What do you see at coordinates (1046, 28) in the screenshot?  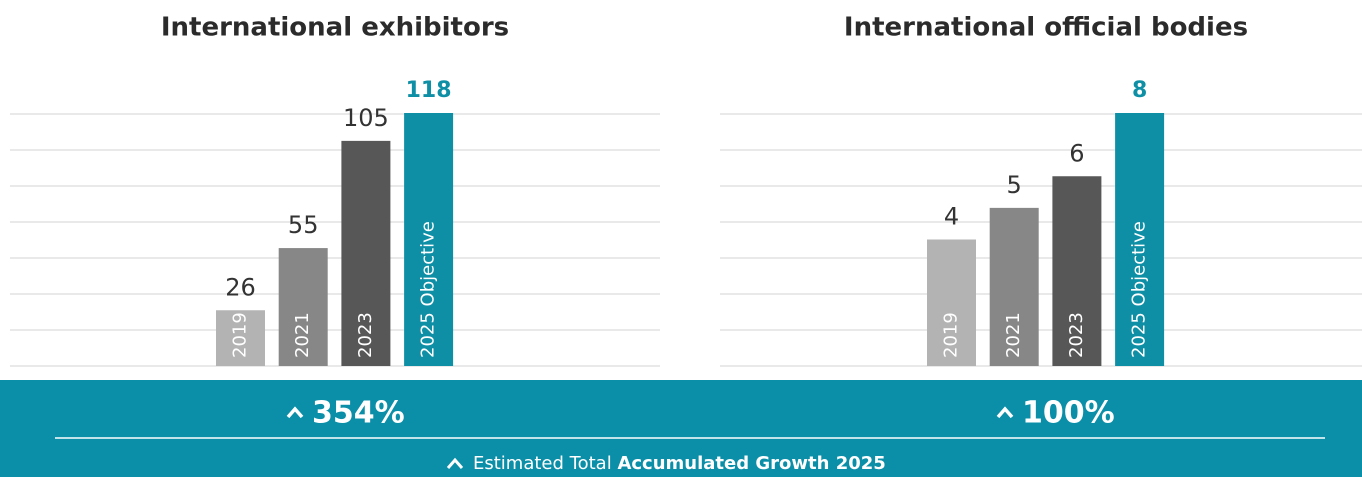 I see `chart-title: International official bodies` at bounding box center [1046, 28].